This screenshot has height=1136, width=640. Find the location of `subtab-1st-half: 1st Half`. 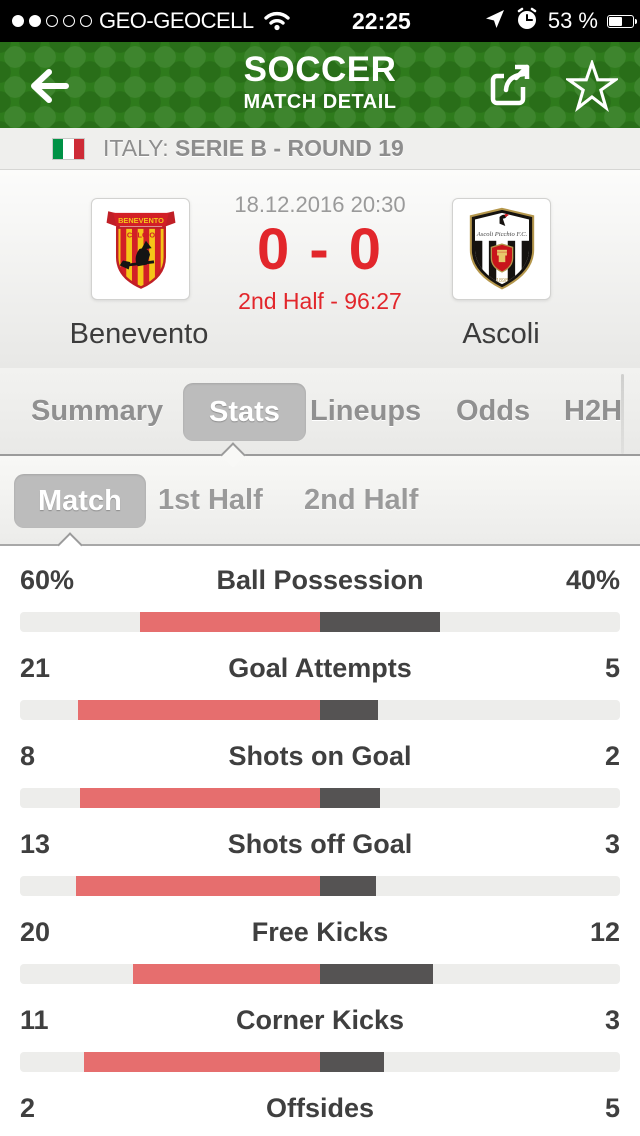

subtab-1st-half: 1st Half is located at coordinates (210, 499).